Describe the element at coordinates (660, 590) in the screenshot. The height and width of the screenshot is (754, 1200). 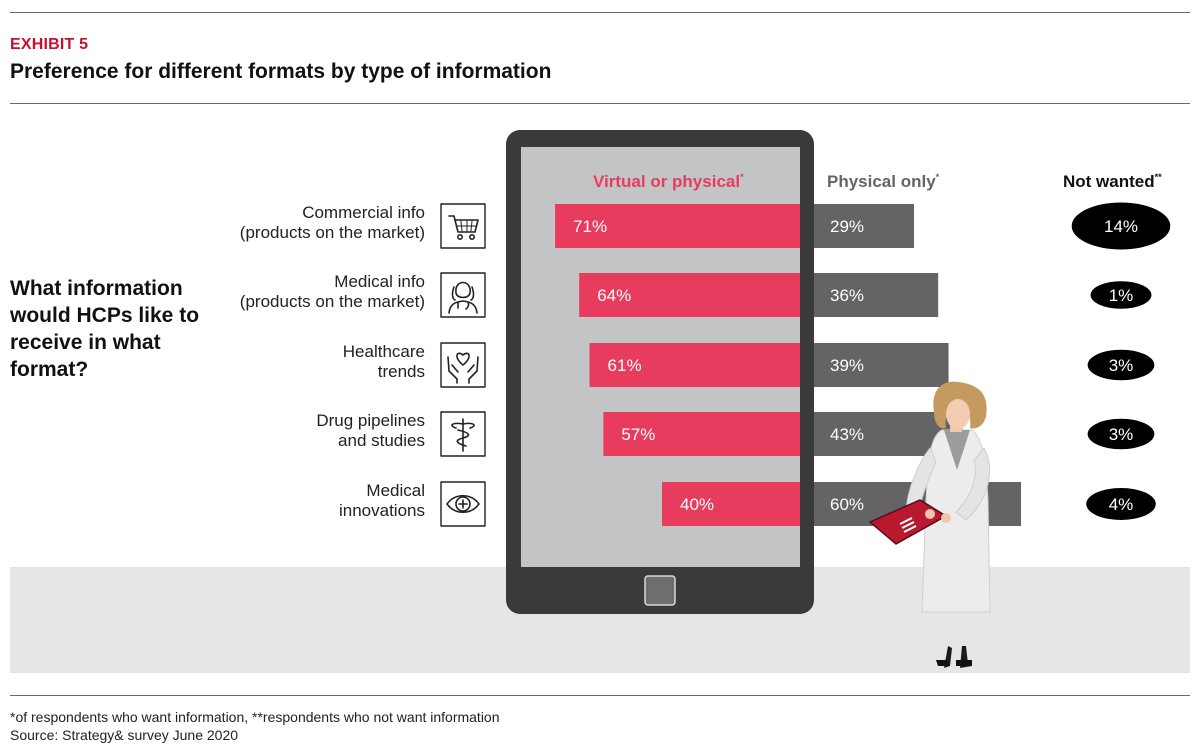
I see `tablet-home-button` at that location.